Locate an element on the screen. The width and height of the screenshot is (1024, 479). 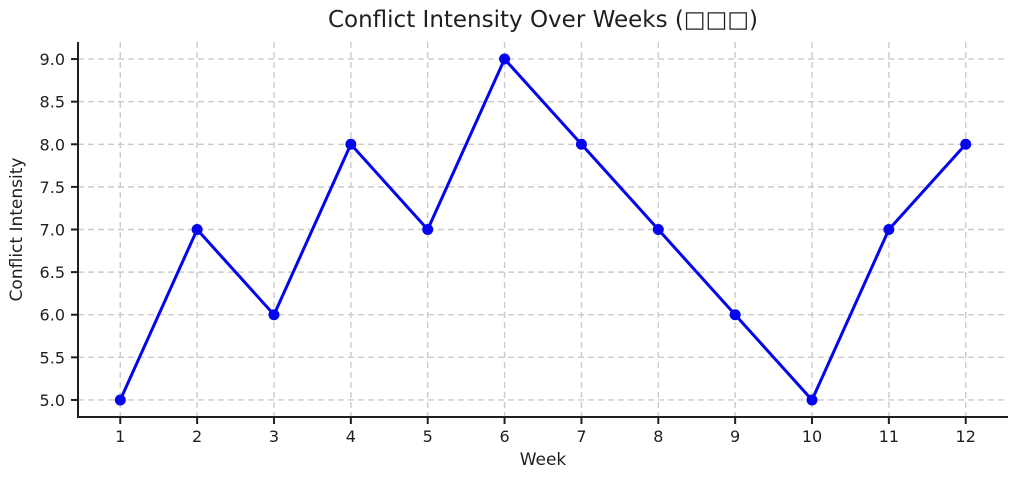
y-axis-label: Conflict Intensity is located at coordinates (17, 230).